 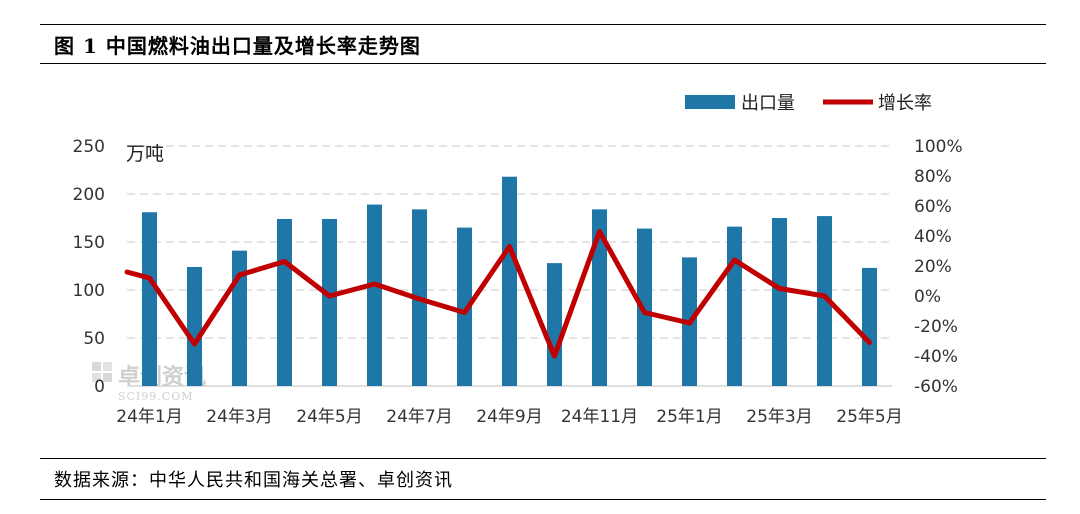 What do you see at coordinates (936, 327) in the screenshot?
I see `right-tick-label: -20%` at bounding box center [936, 327].